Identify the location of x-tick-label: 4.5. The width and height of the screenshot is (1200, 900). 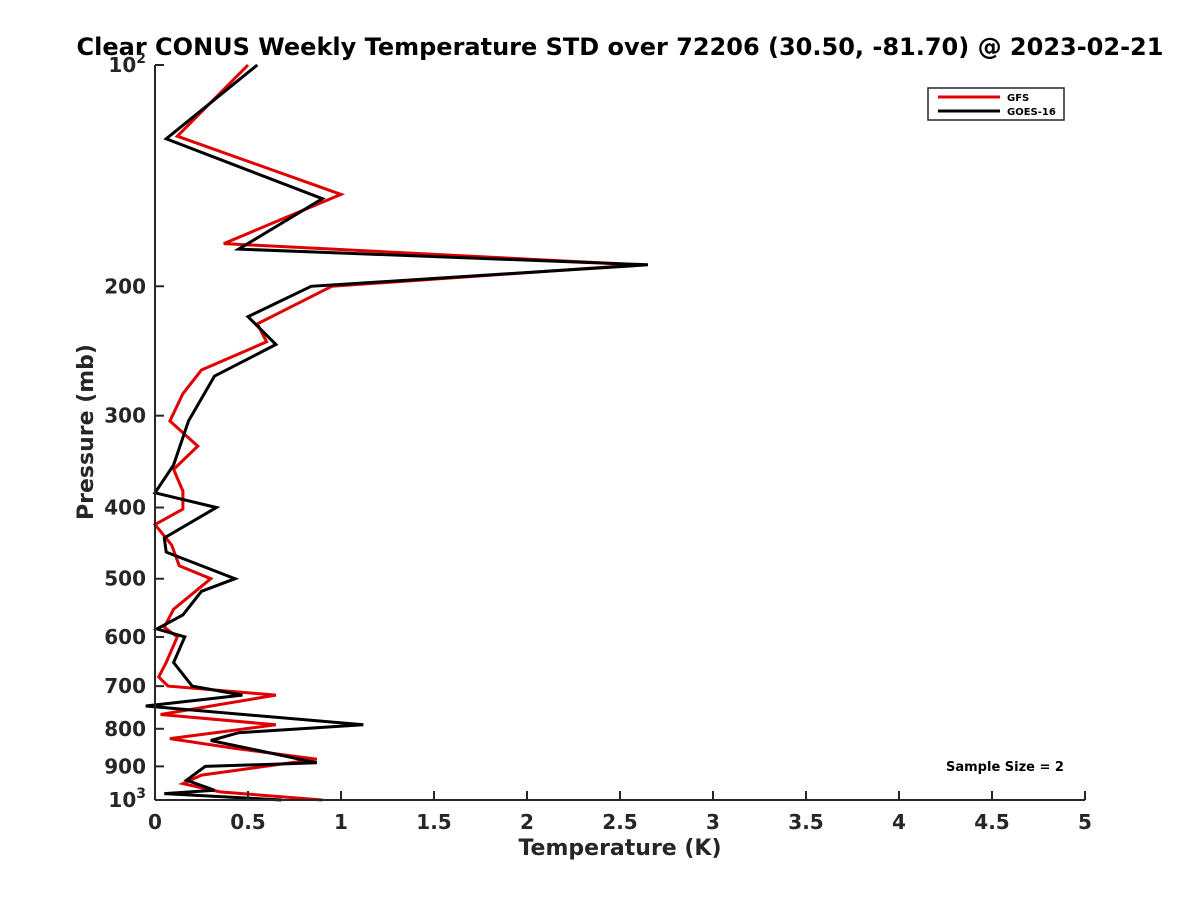
(991, 822).